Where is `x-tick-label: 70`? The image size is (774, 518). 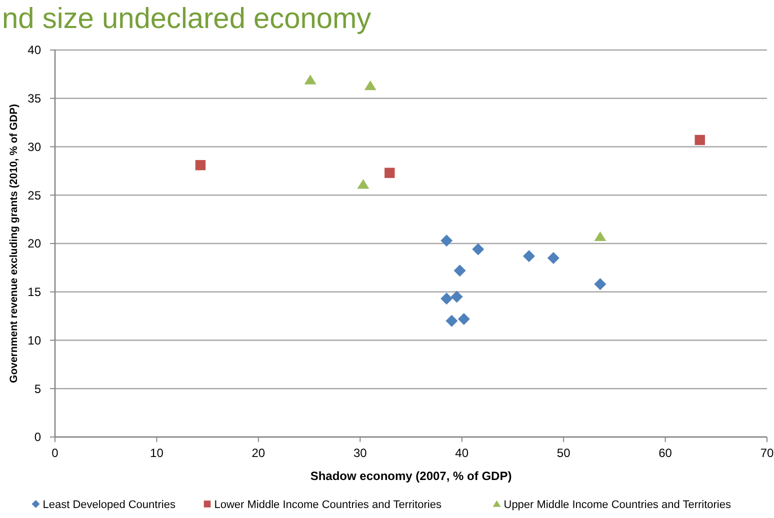
x-tick-label: 70 is located at coordinates (767, 453).